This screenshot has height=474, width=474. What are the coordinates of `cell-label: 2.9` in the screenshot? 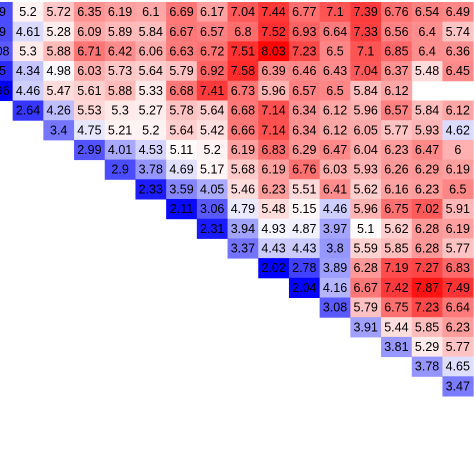 It's located at (119, 170).